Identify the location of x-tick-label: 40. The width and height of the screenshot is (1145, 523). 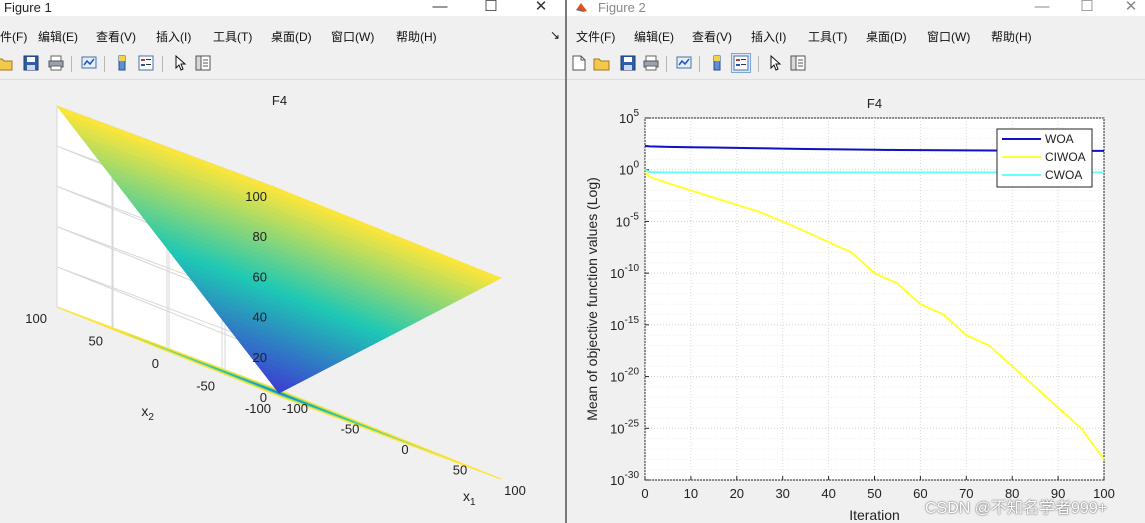
(828, 493).